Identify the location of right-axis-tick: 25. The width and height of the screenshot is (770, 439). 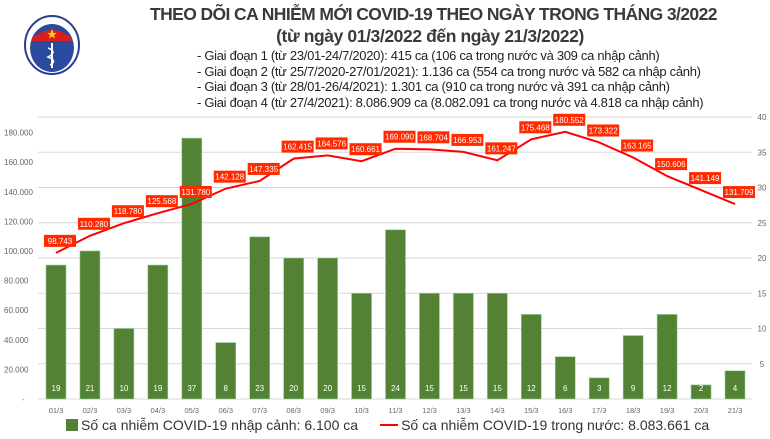
(762, 223).